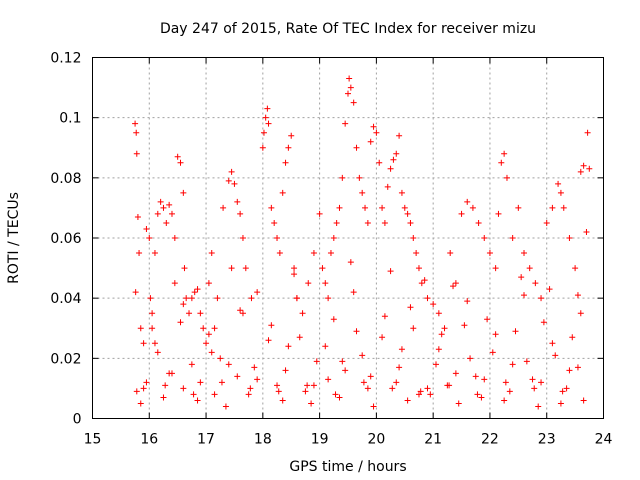 This screenshot has height=480, width=640. What do you see at coordinates (376, 440) in the screenshot?
I see `x-tick-label: 20` at bounding box center [376, 440].